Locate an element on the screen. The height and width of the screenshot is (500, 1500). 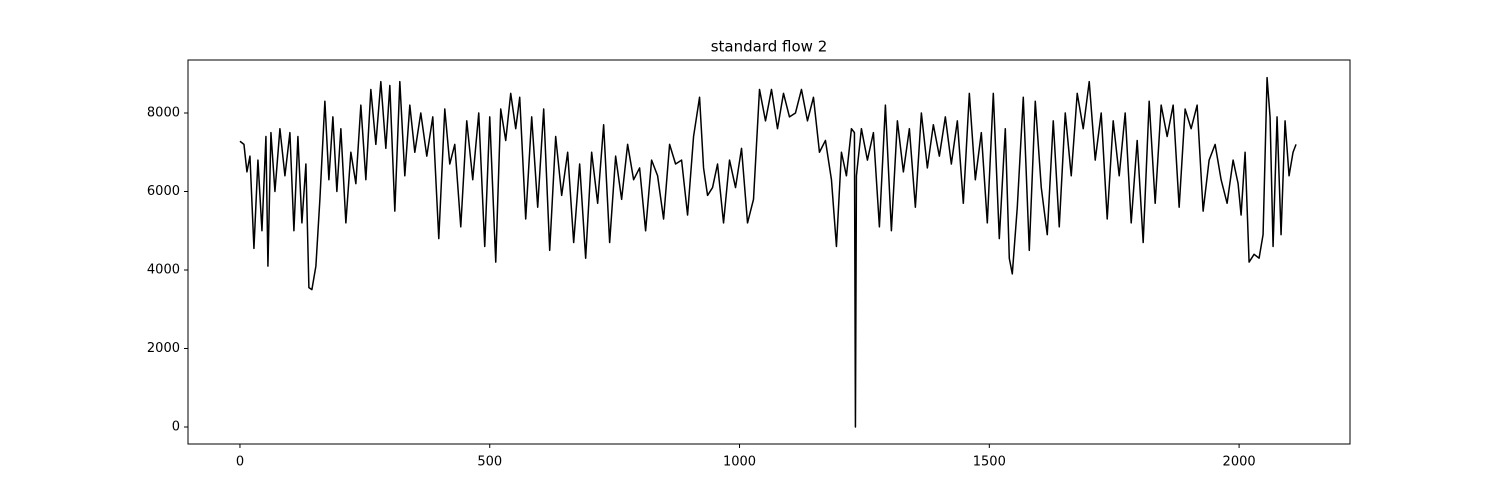
x-tick-label: 0 is located at coordinates (240, 462).